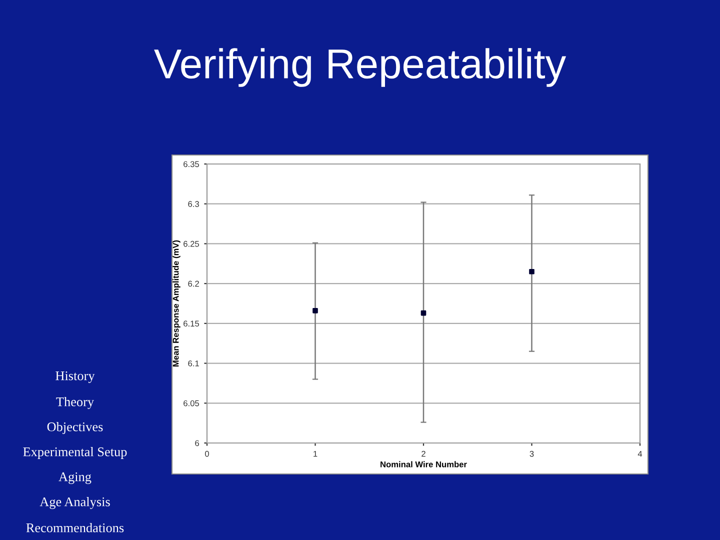 The width and height of the screenshot is (720, 540). I want to click on y-tick-label: 6.35, so click(192, 164).